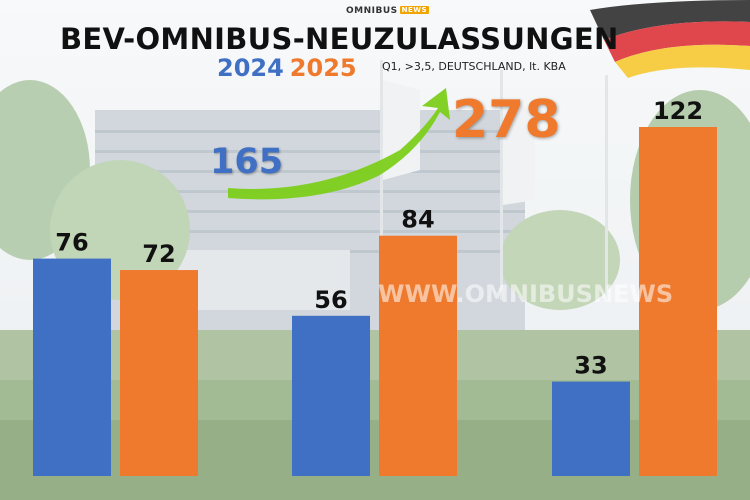  I want to click on chart-title: BEV-OMNIBUS-NEUZULASSUNGEN, so click(339, 39).